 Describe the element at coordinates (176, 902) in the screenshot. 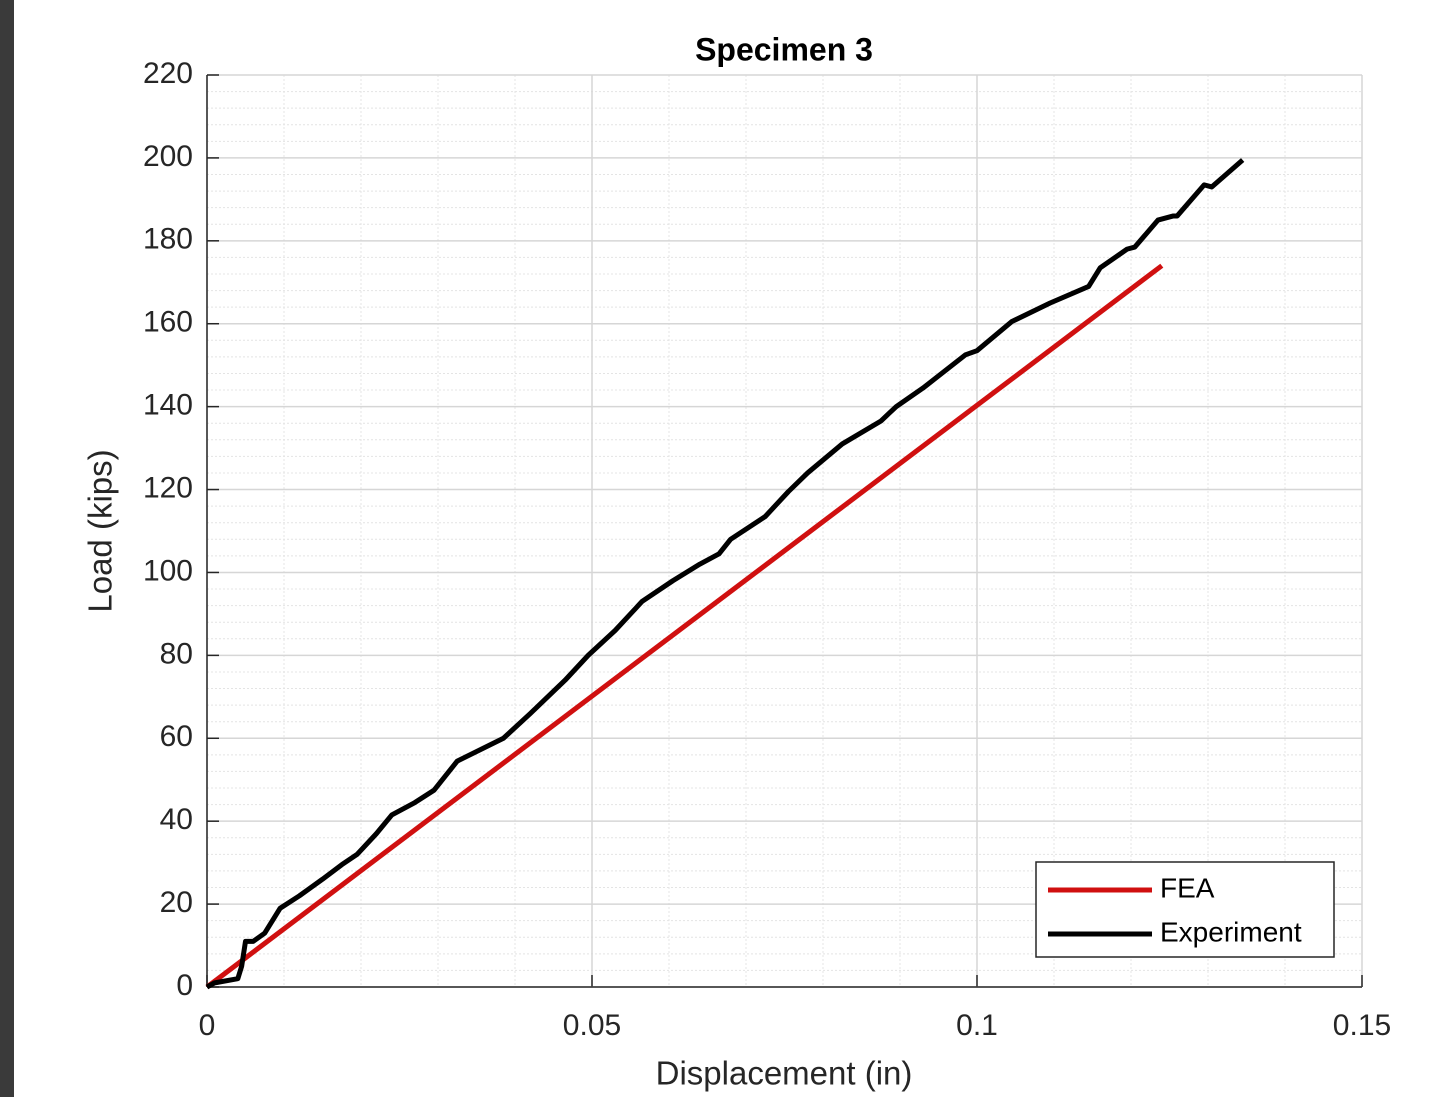

I see `y-tick-label: 20` at that location.